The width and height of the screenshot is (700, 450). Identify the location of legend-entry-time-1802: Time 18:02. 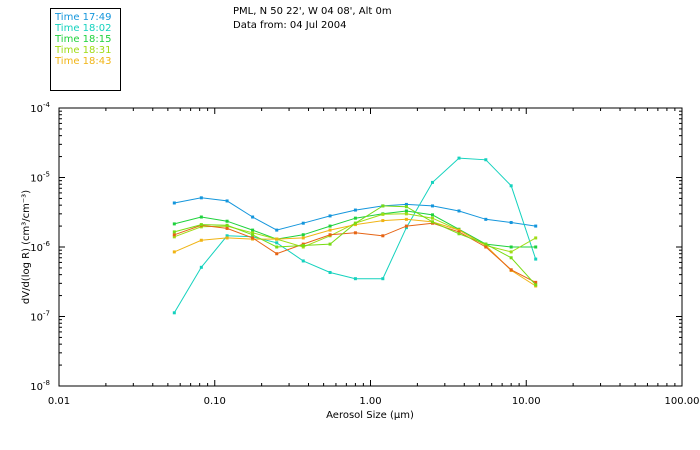
(83, 28).